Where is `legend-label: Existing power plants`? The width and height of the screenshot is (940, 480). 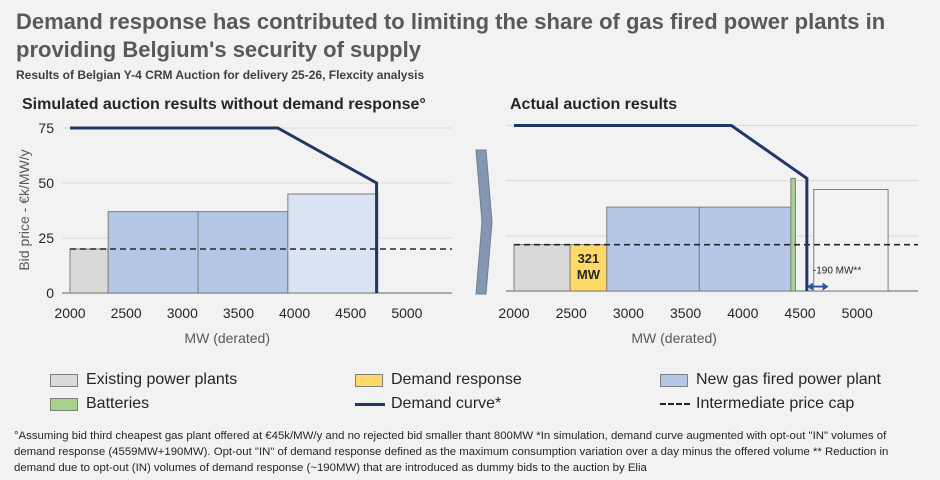 legend-label: Existing power plants is located at coordinates (162, 379).